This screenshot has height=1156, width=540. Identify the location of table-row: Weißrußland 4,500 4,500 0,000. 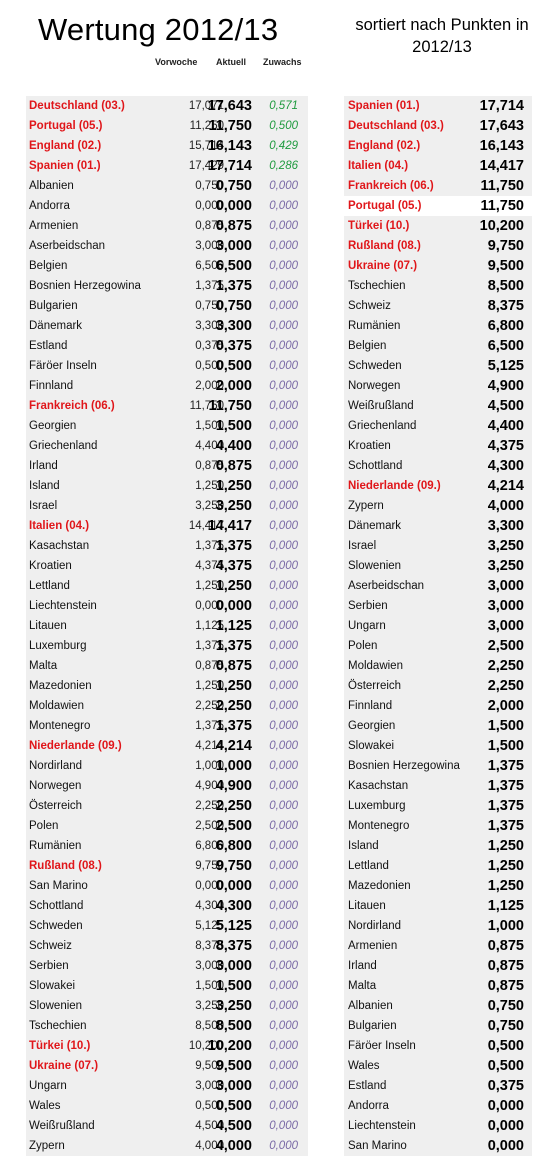
(167, 1126).